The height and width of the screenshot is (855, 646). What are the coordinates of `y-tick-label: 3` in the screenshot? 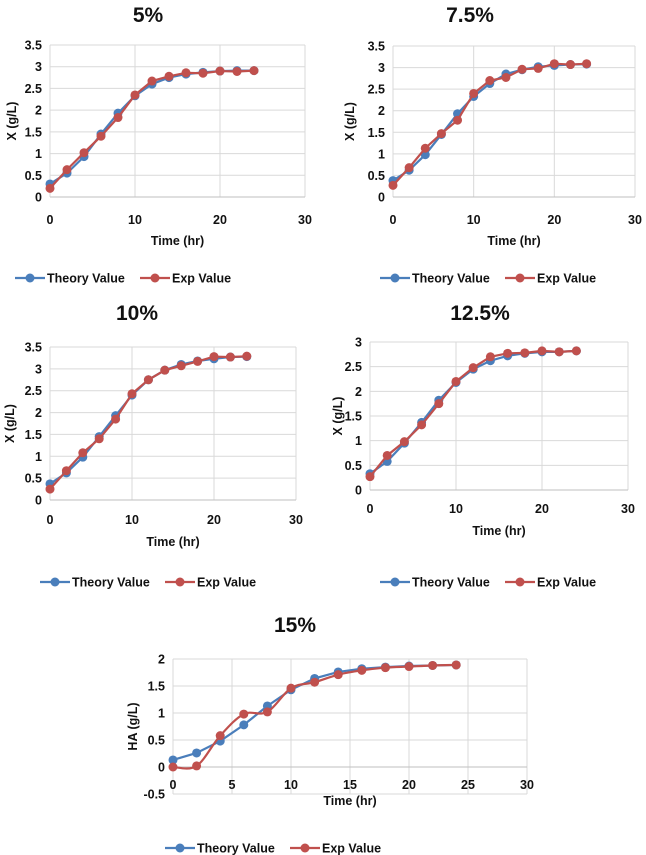 It's located at (381, 68).